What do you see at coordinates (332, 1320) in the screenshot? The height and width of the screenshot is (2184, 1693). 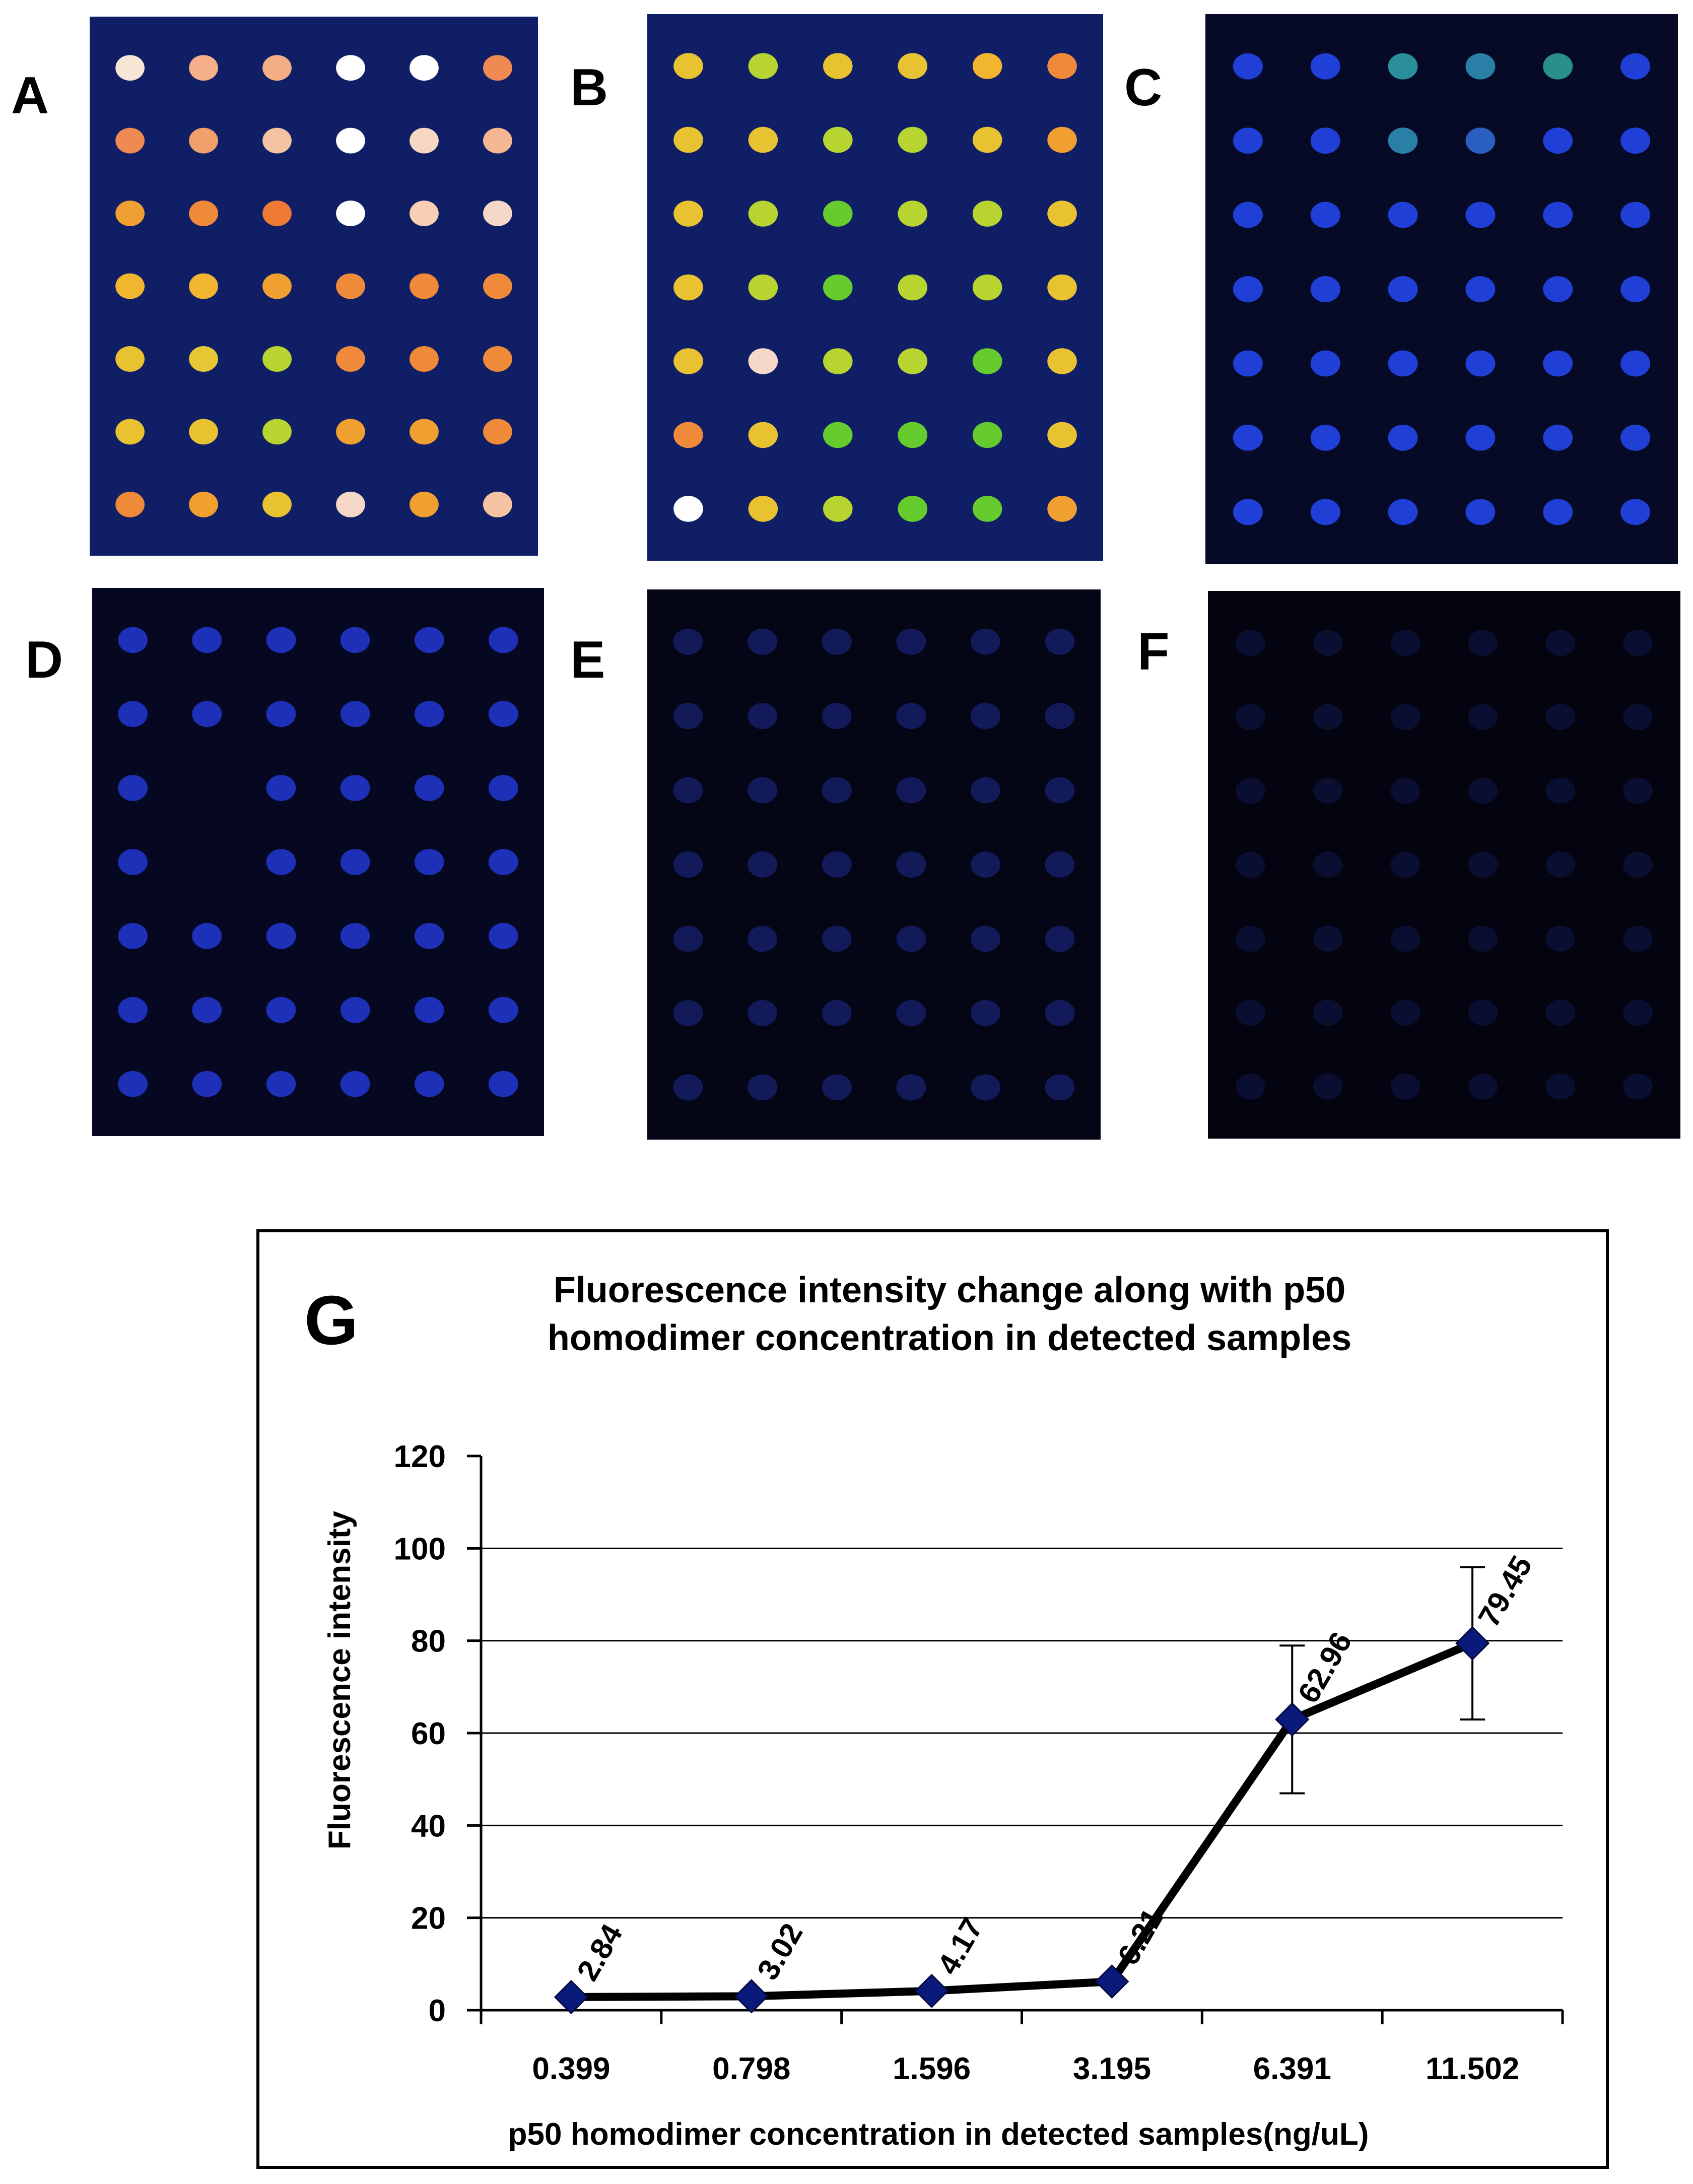 I see `panel-label-g: G` at bounding box center [332, 1320].